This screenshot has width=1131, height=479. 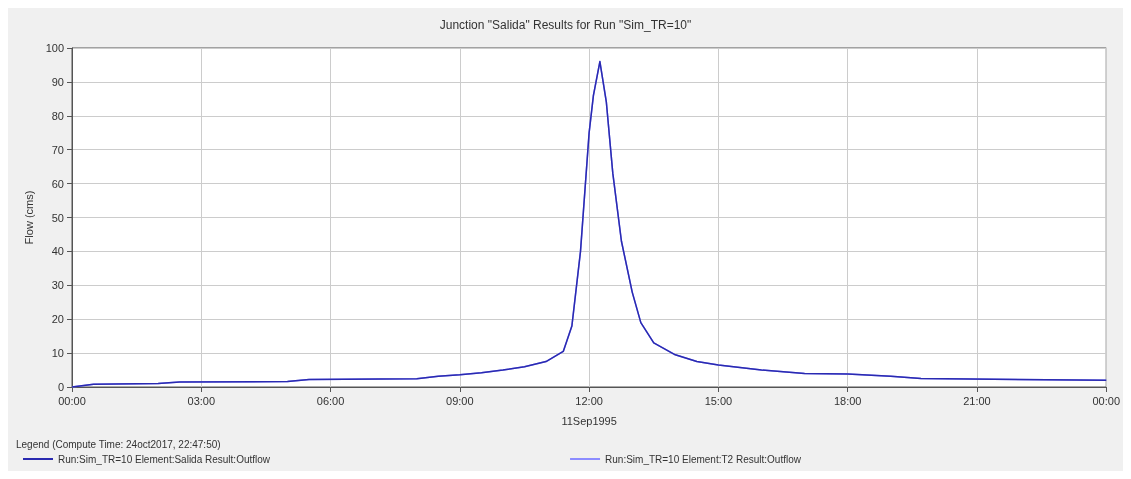 I want to click on y-tick-label: 10, so click(x=57, y=353).